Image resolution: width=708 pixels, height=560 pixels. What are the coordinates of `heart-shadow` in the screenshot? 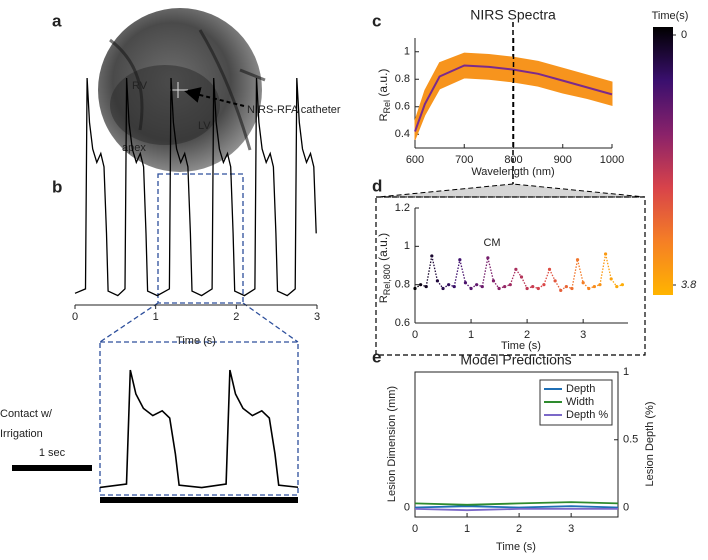 It's located at (165, 105).